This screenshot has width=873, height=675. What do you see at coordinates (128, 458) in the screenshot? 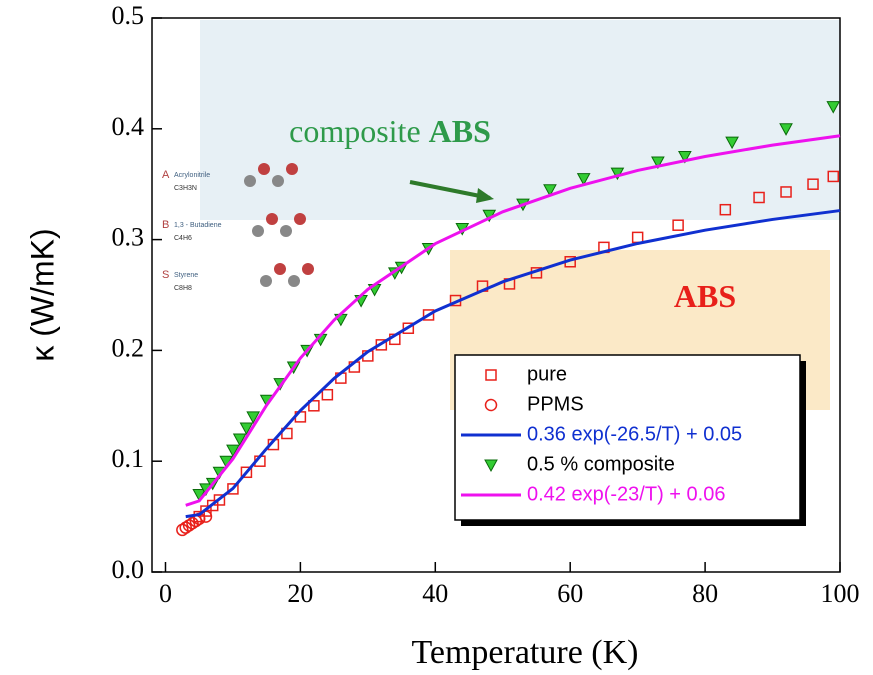
I see `y-tick-label: 0.1` at bounding box center [128, 458].